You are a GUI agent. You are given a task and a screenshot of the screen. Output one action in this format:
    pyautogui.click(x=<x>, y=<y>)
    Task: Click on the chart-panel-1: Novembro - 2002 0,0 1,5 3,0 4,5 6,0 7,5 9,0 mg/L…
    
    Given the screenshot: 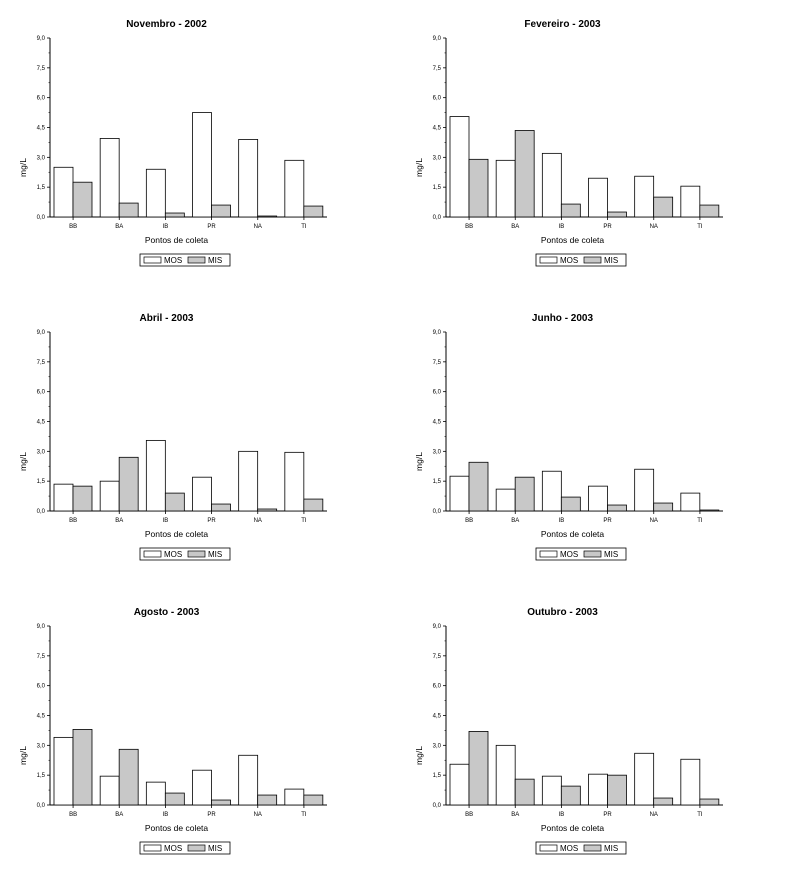 What is the action you would take?
    pyautogui.click(x=172, y=143)
    